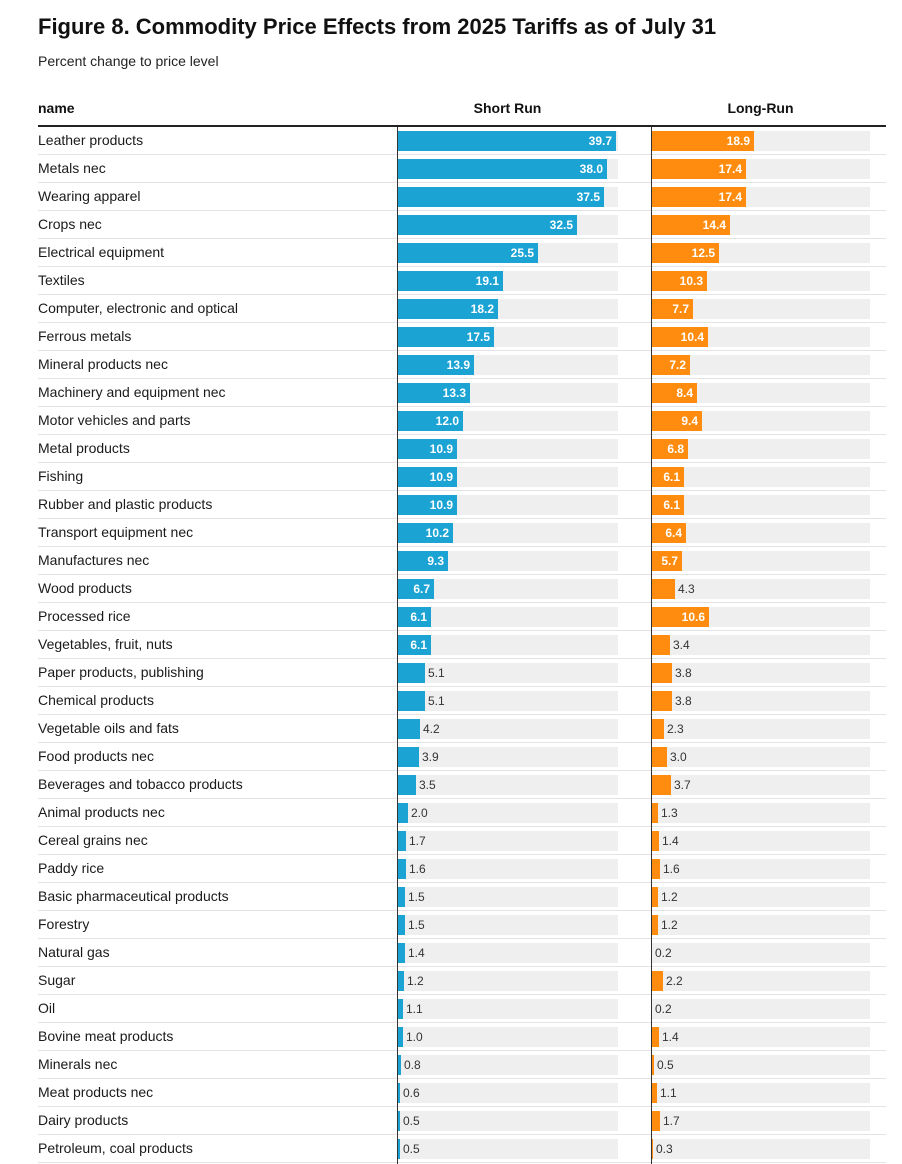  What do you see at coordinates (675, 729) in the screenshot?
I see `long-run-value-label: 2.3` at bounding box center [675, 729].